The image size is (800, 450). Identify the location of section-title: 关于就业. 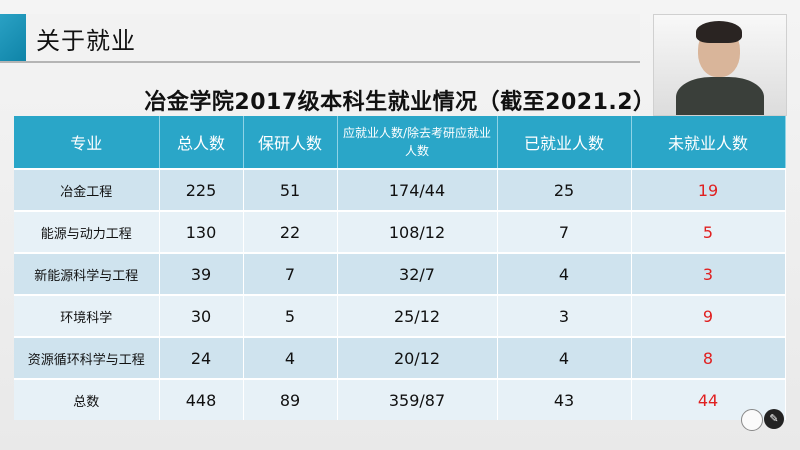
(86, 41).